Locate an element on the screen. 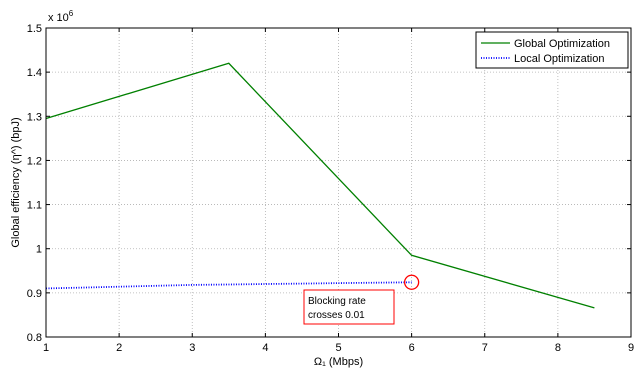 This screenshot has width=639, height=369. x-tick-label: 6 is located at coordinates (412, 348).